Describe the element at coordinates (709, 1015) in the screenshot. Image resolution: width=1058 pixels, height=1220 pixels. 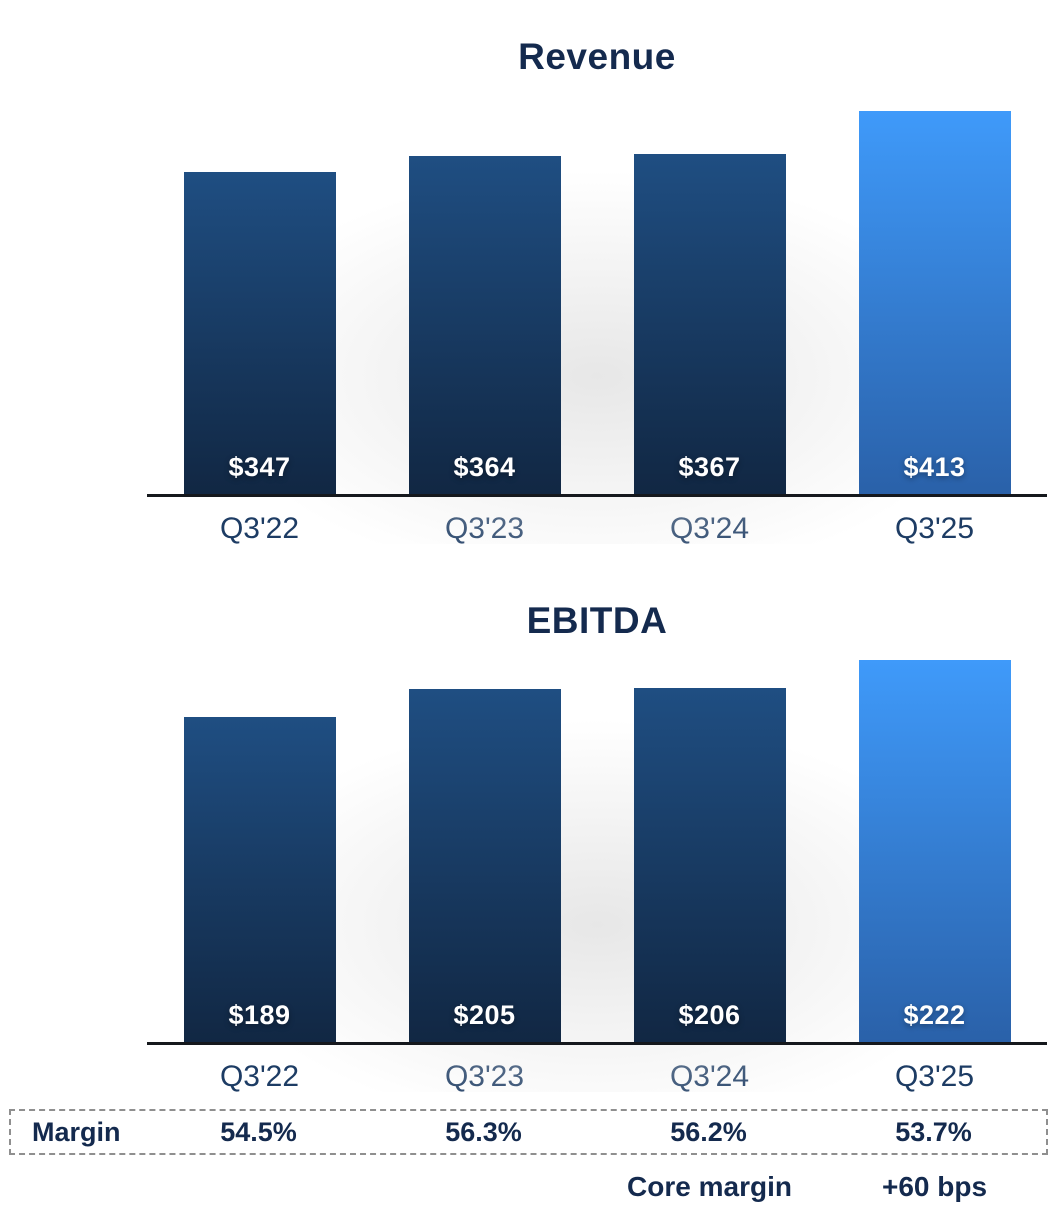
I see `ebitda-bar-value-label: $206` at that location.